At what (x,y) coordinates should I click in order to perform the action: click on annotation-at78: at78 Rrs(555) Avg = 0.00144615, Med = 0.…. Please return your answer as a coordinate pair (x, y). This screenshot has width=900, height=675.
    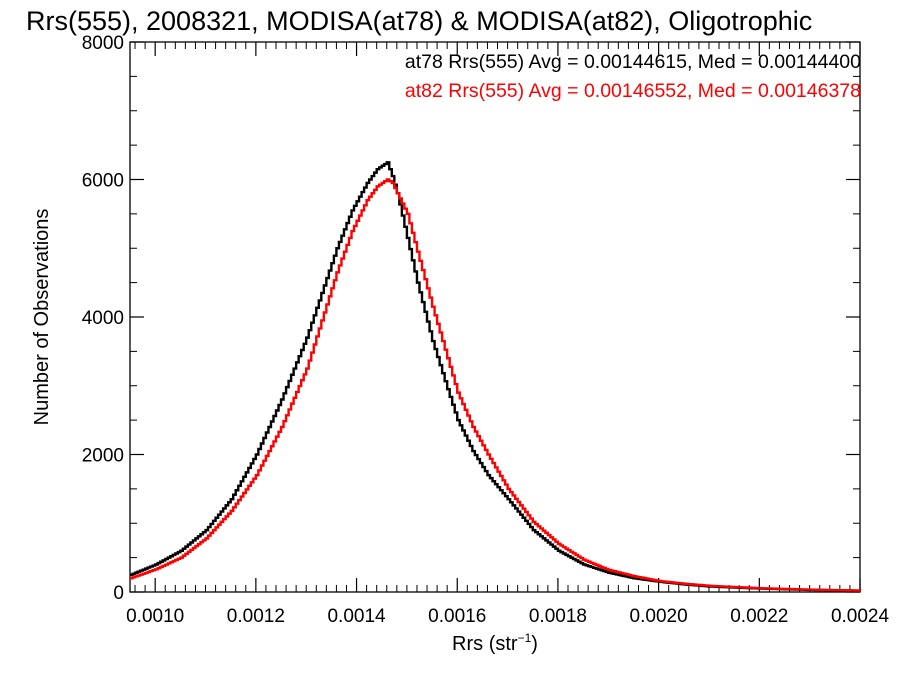
    Looking at the image, I should click on (633, 62).